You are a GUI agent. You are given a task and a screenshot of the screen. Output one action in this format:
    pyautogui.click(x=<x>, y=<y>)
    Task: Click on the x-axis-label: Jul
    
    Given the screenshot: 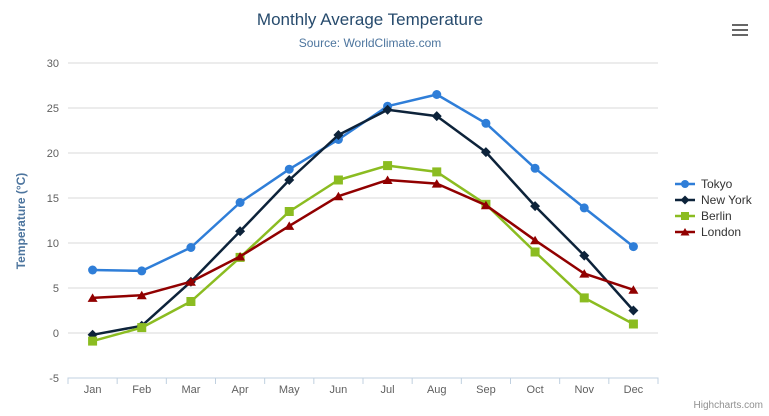 What is the action you would take?
    pyautogui.click(x=388, y=390)
    